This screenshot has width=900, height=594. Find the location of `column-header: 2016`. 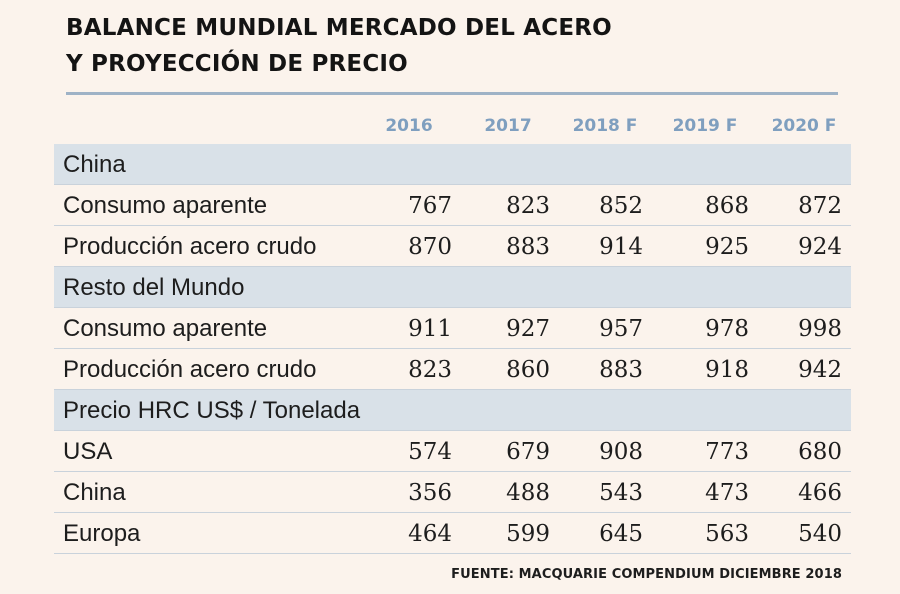

column-header: 2016 is located at coordinates (409, 126).